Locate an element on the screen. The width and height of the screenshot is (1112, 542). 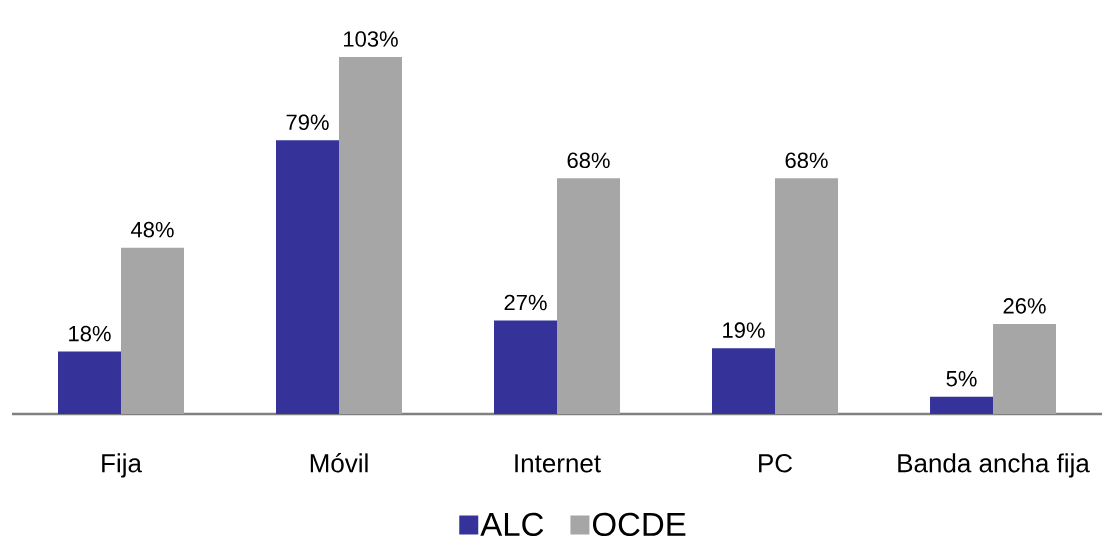
legend-label: OCDE is located at coordinates (639, 524).